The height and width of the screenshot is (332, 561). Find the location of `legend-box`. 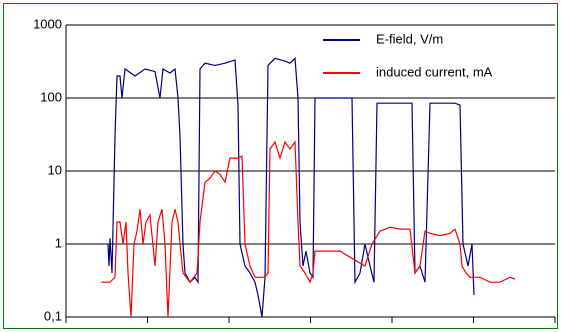

legend-box is located at coordinates (433, 58).